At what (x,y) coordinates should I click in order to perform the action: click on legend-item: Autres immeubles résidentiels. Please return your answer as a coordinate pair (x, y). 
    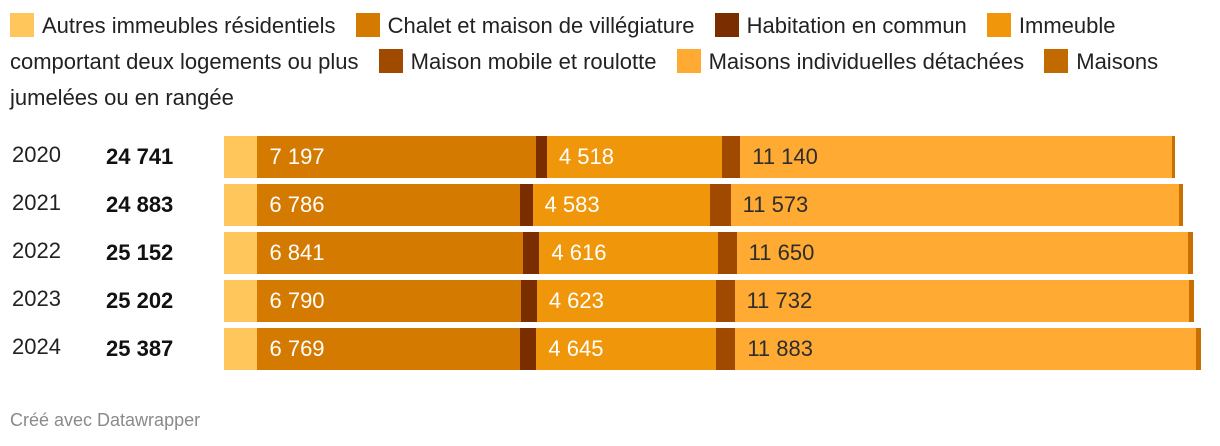
    Looking at the image, I should click on (172, 25).